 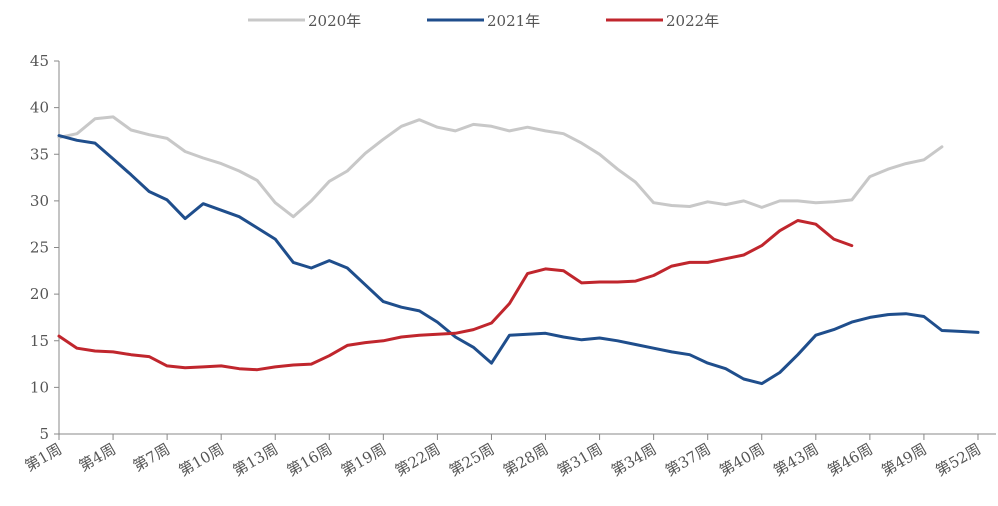 What do you see at coordinates (39, 154) in the screenshot?
I see `y-tick-label: 35` at bounding box center [39, 154].